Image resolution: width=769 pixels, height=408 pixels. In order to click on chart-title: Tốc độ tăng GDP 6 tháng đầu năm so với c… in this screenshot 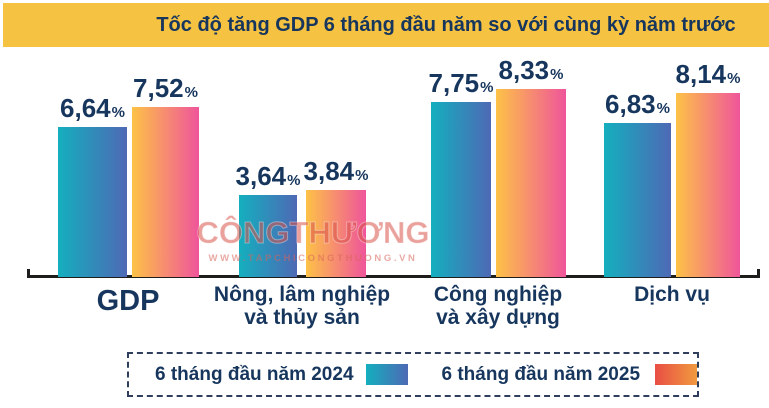, I will do `click(446, 24)`.